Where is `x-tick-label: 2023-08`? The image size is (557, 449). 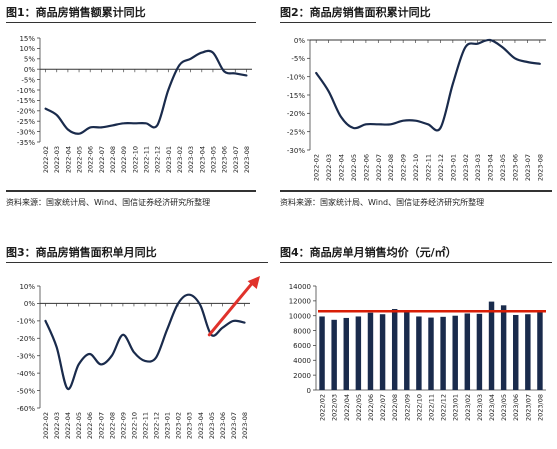
x-tick-label: 2023-08 is located at coordinates (247, 159).